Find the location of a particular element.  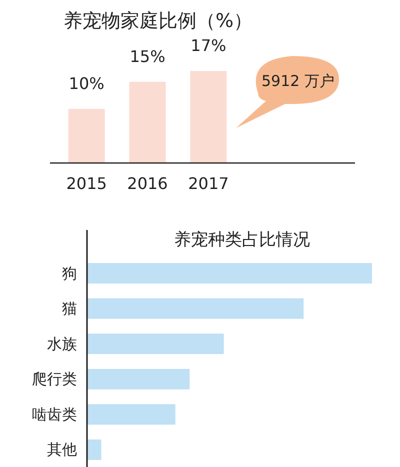

x-tick-label: 2017 is located at coordinates (208, 183).